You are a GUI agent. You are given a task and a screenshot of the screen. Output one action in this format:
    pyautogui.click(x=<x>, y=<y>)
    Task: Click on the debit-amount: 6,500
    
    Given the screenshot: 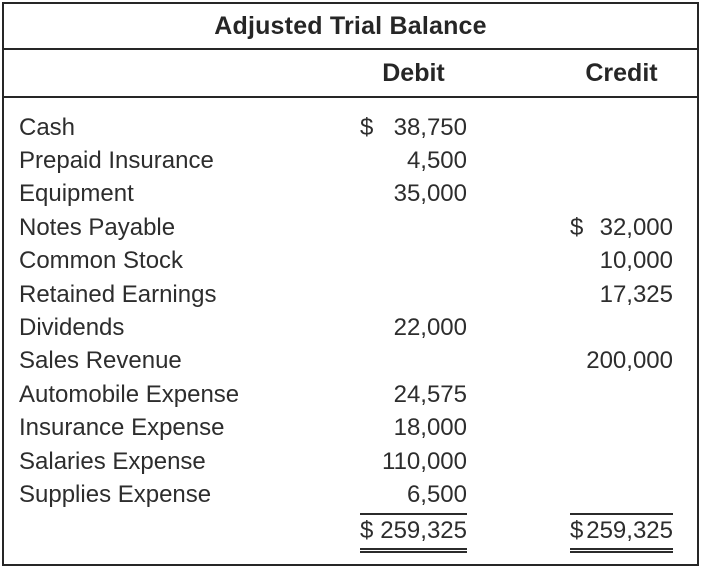 What is the action you would take?
    pyautogui.click(x=413, y=495)
    